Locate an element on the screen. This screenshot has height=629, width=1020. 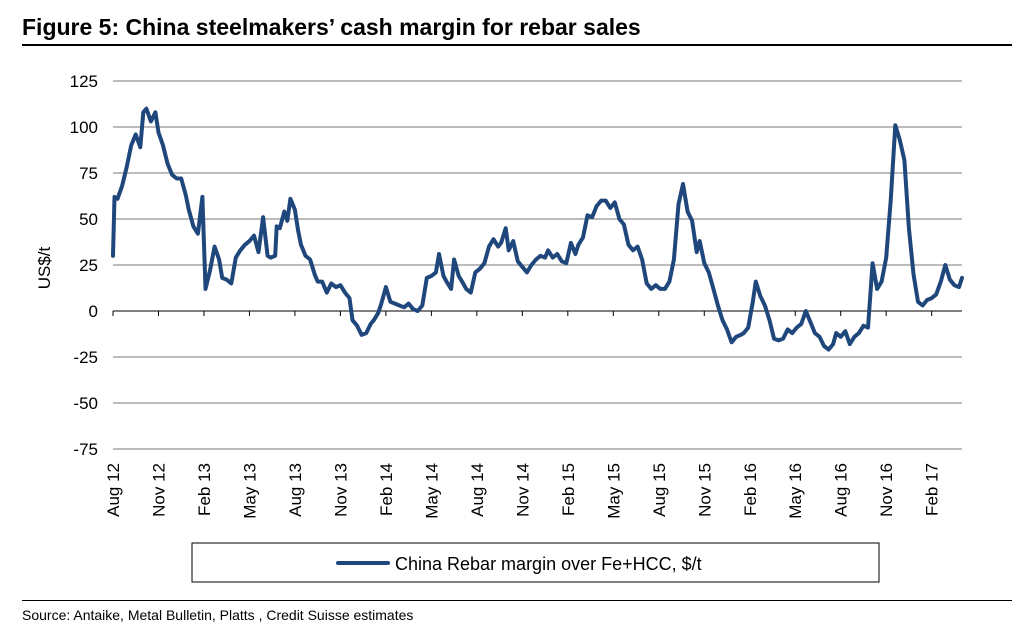
y-tick-label: -50 is located at coordinates (85, 403).